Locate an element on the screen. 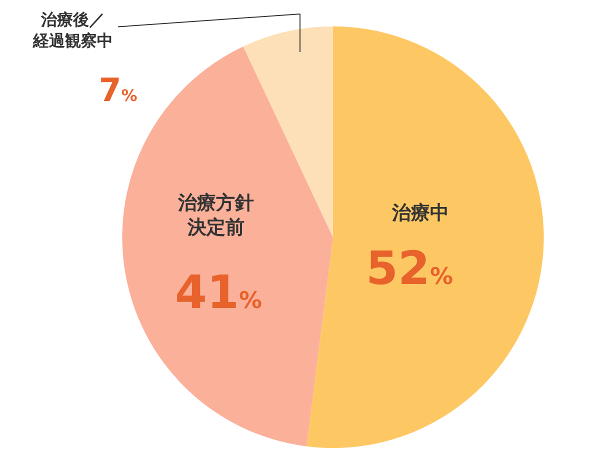  slice-label: 治療中 is located at coordinates (420, 213).